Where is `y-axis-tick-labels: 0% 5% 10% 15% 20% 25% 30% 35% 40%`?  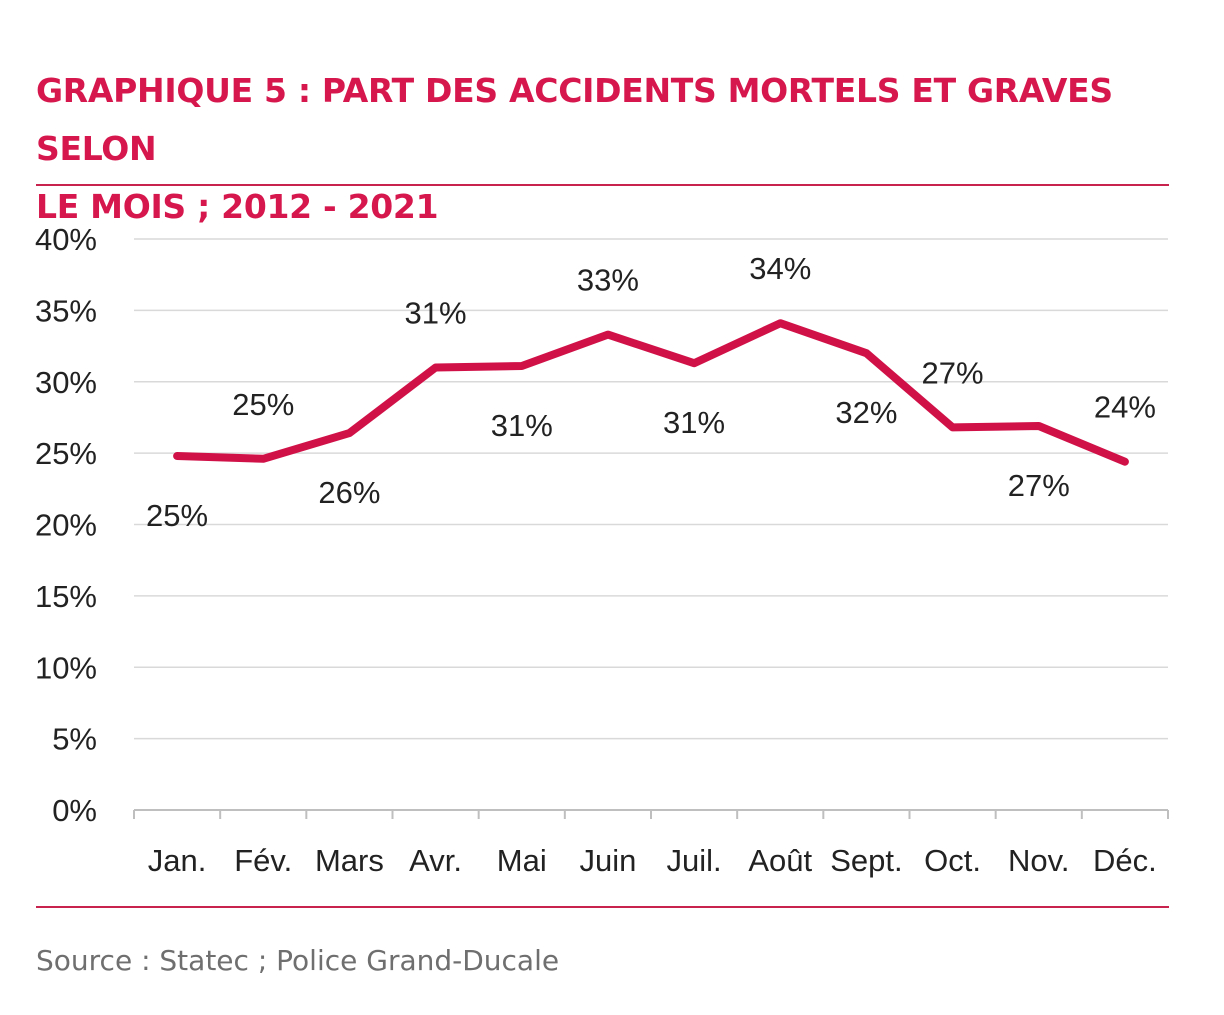
y-axis-tick-labels: 0% 5% 10% 15% 20% 25% 30% 35% 40% is located at coordinates (66, 525).